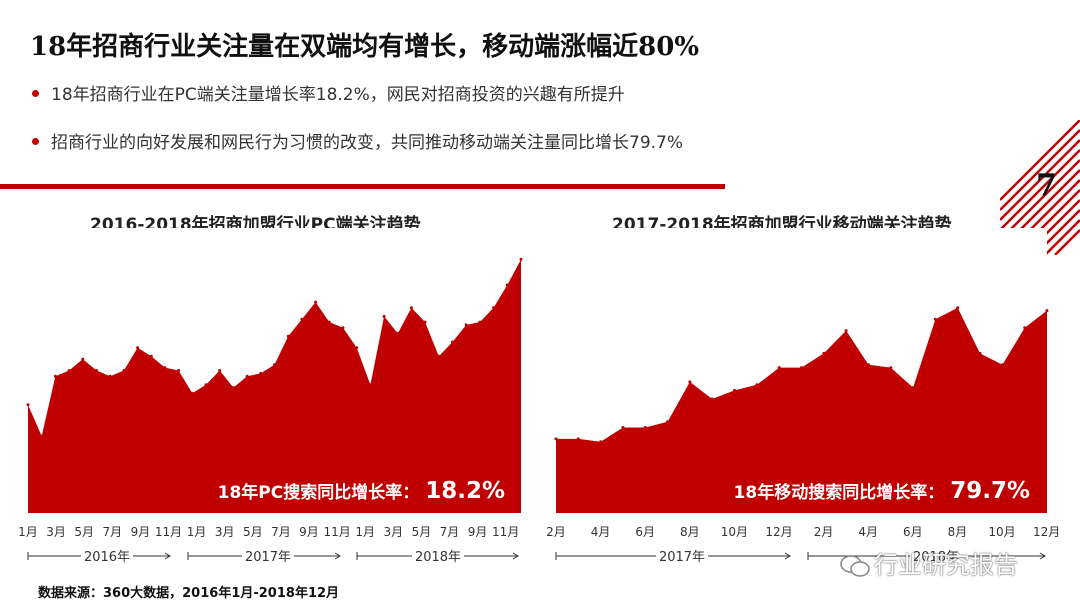  I want to click on growth-value: 79.7%, so click(990, 491).